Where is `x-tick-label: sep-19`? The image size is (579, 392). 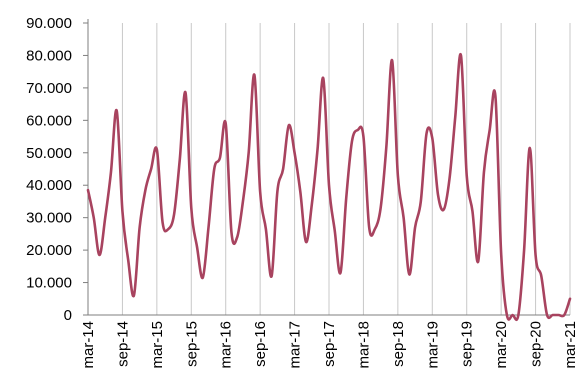
x-tick-label: sep-19 is located at coordinates (467, 344).